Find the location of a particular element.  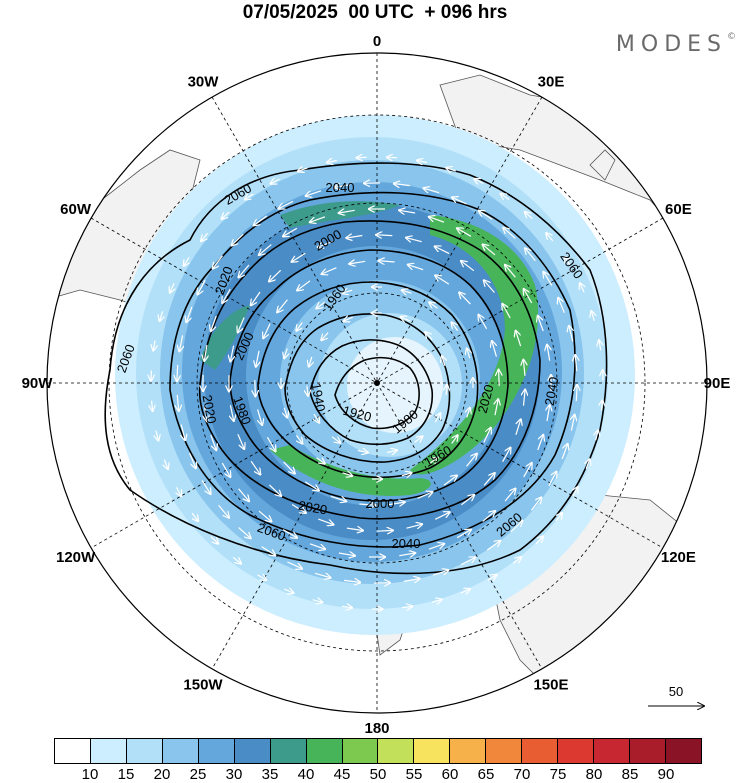

contour-label: 2000 is located at coordinates (380, 503).